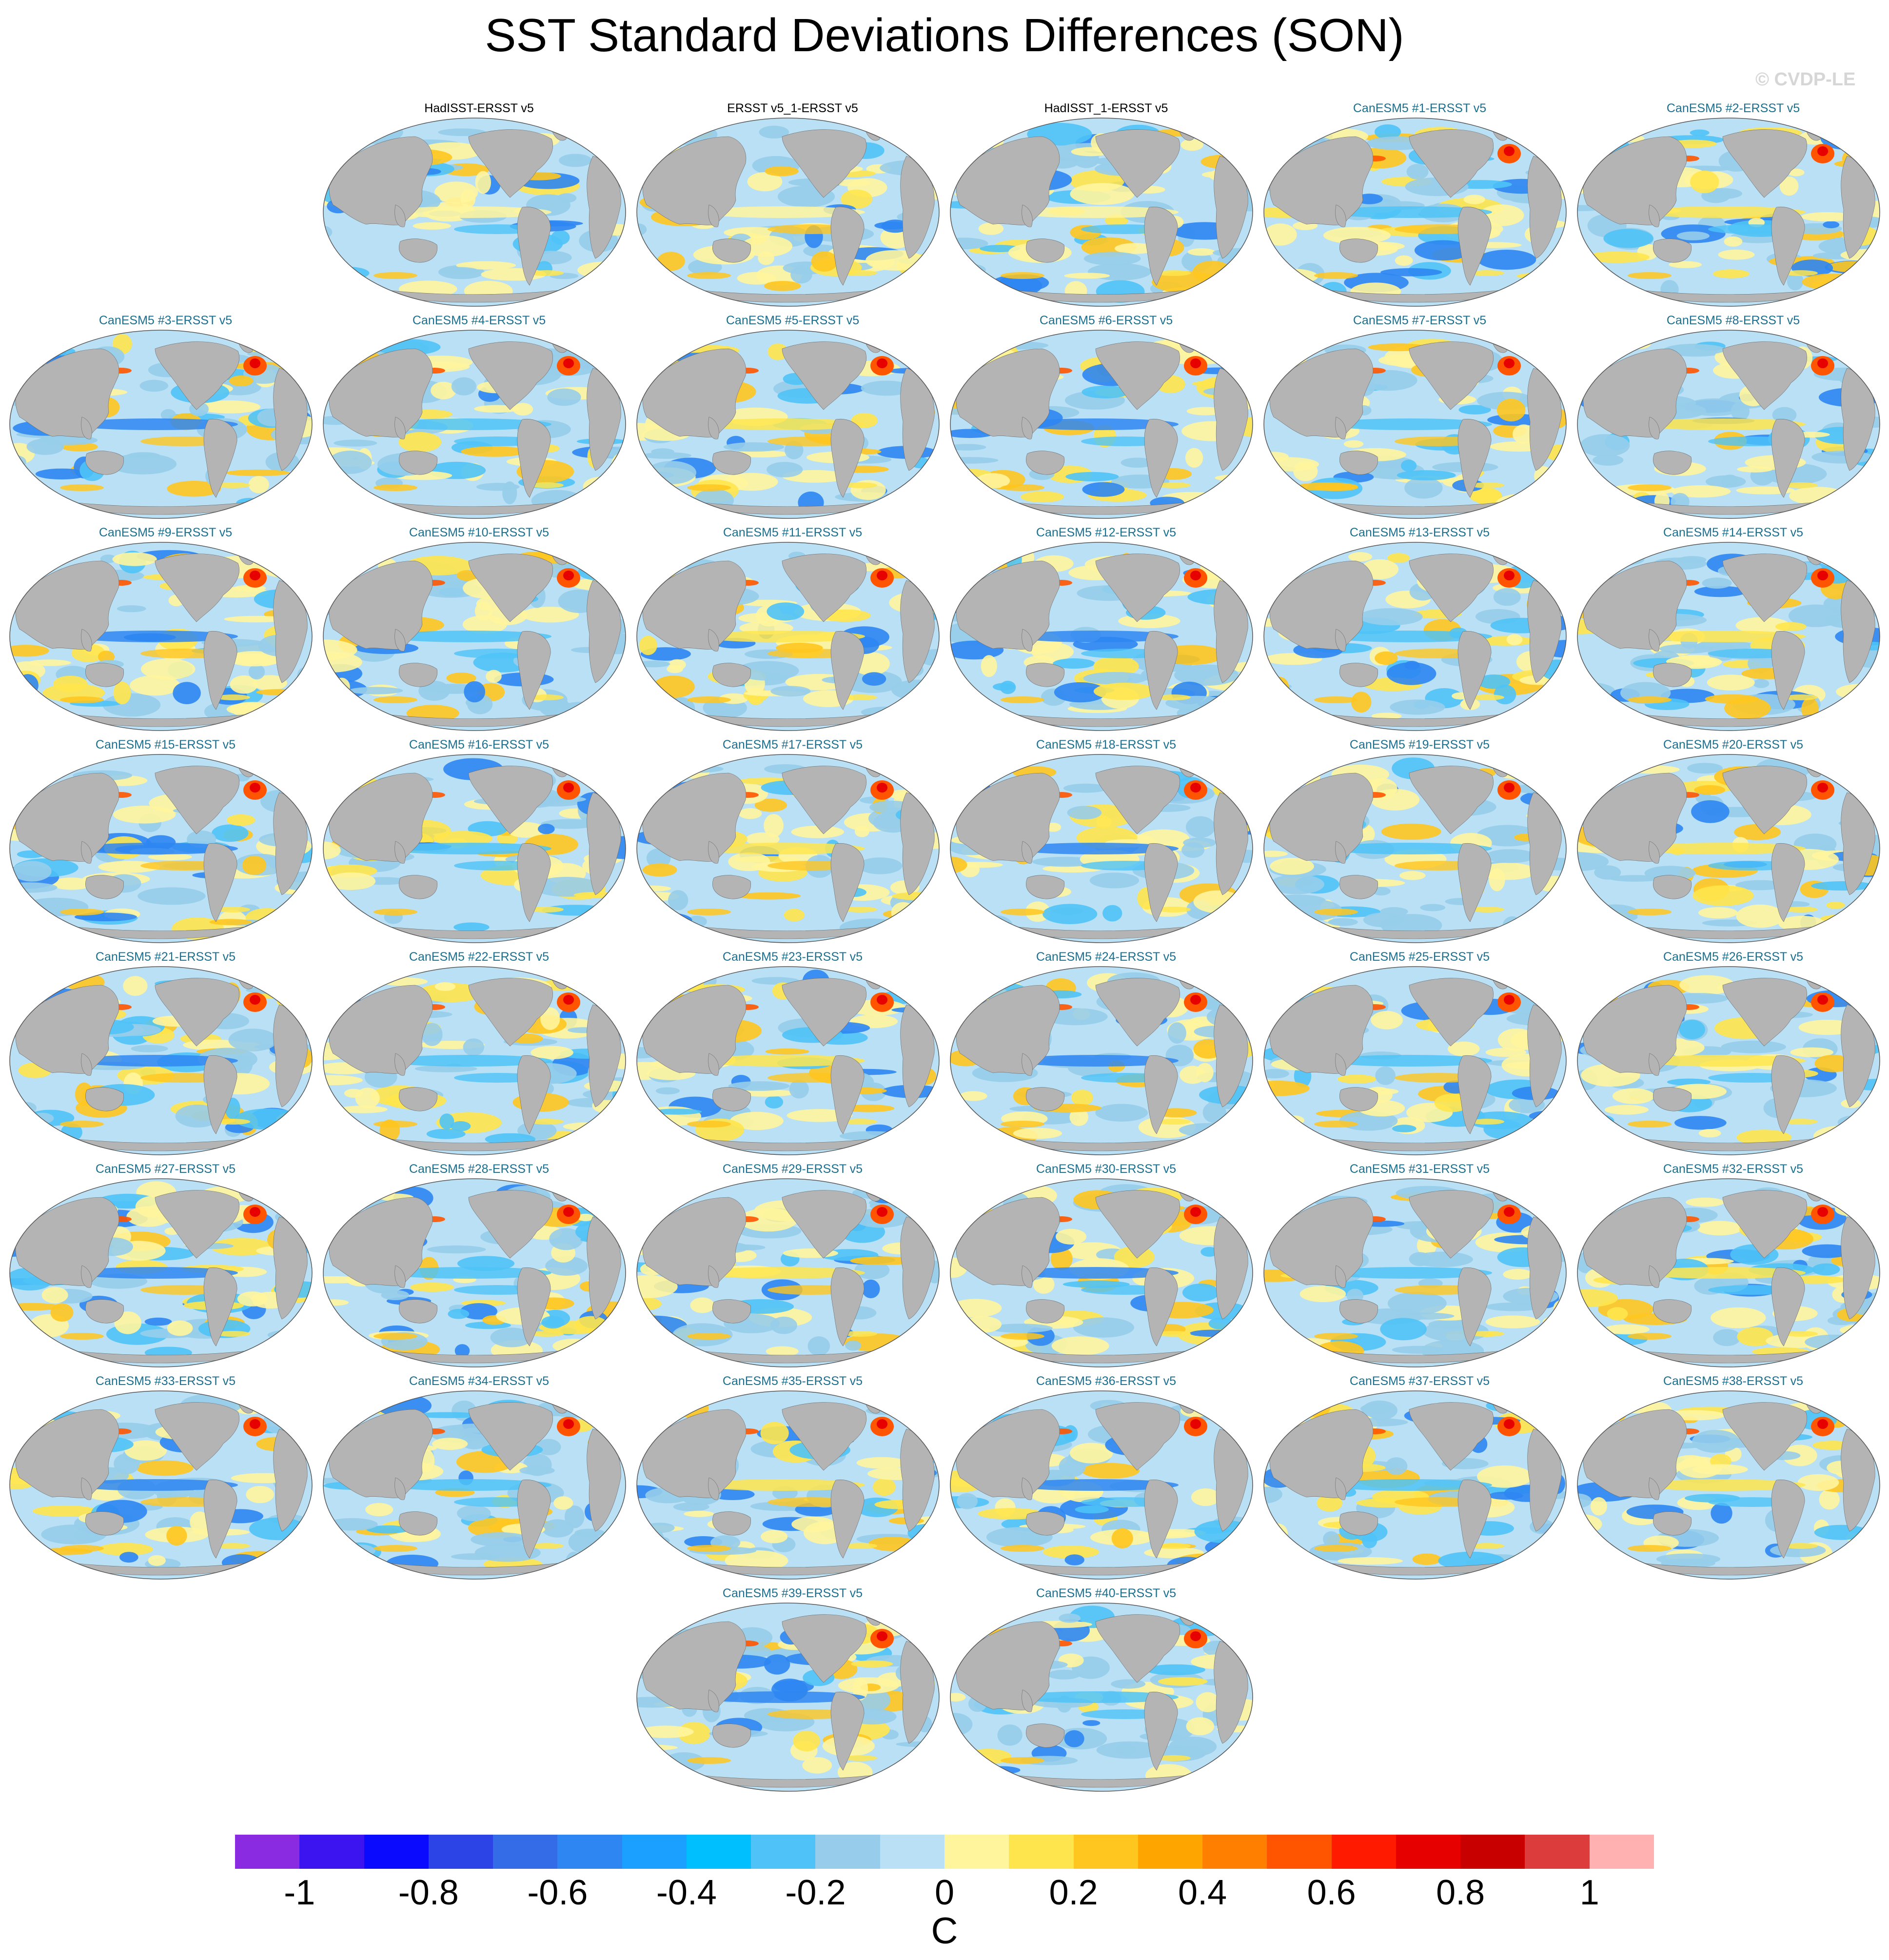 This screenshot has height=1960, width=1889. What do you see at coordinates (299, 1892) in the screenshot?
I see `colorbar-tick-label: -1` at bounding box center [299, 1892].